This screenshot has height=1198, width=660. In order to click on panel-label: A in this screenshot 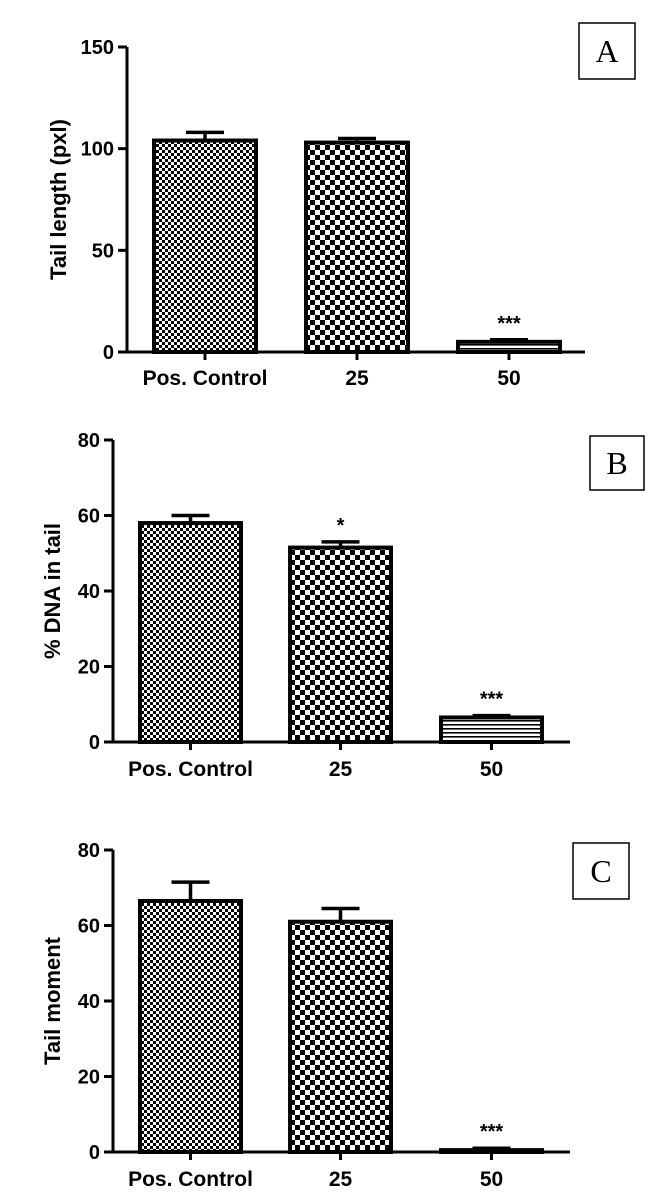, I will do `click(606, 51)`.